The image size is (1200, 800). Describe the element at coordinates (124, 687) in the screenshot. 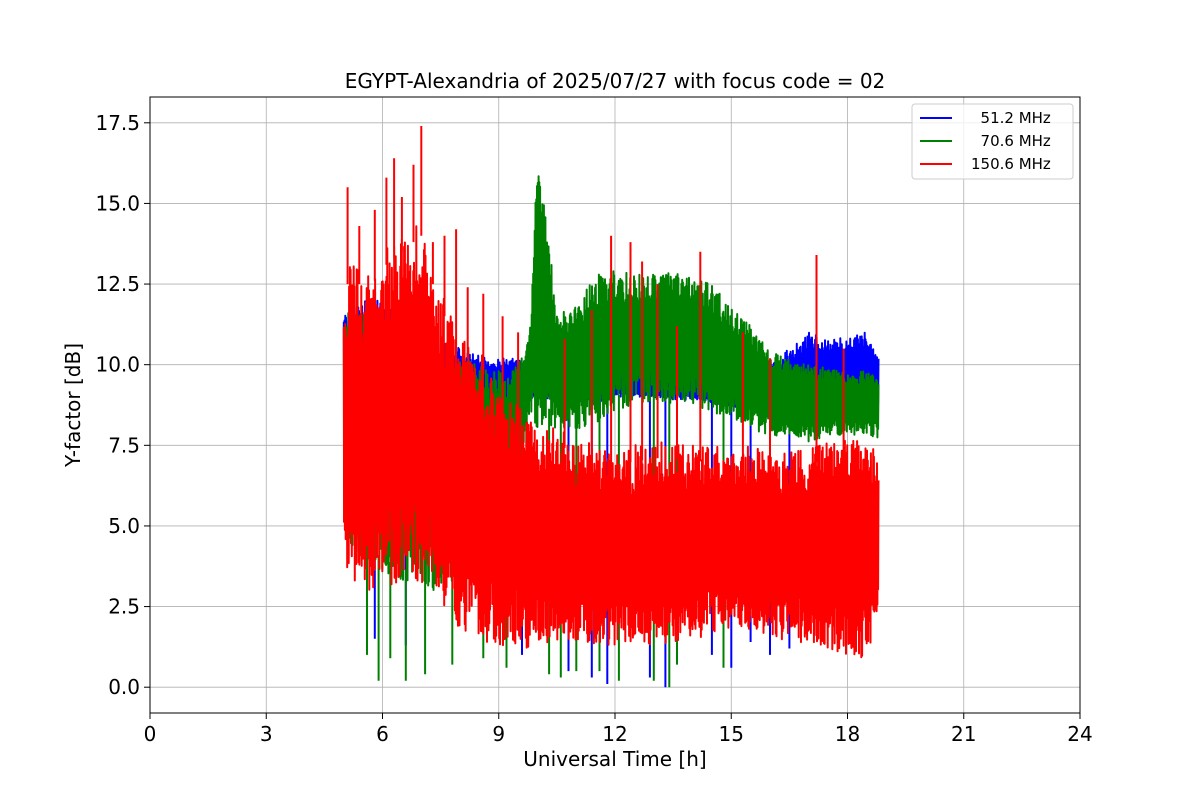

I see `y-tick-label: 0.0` at that location.